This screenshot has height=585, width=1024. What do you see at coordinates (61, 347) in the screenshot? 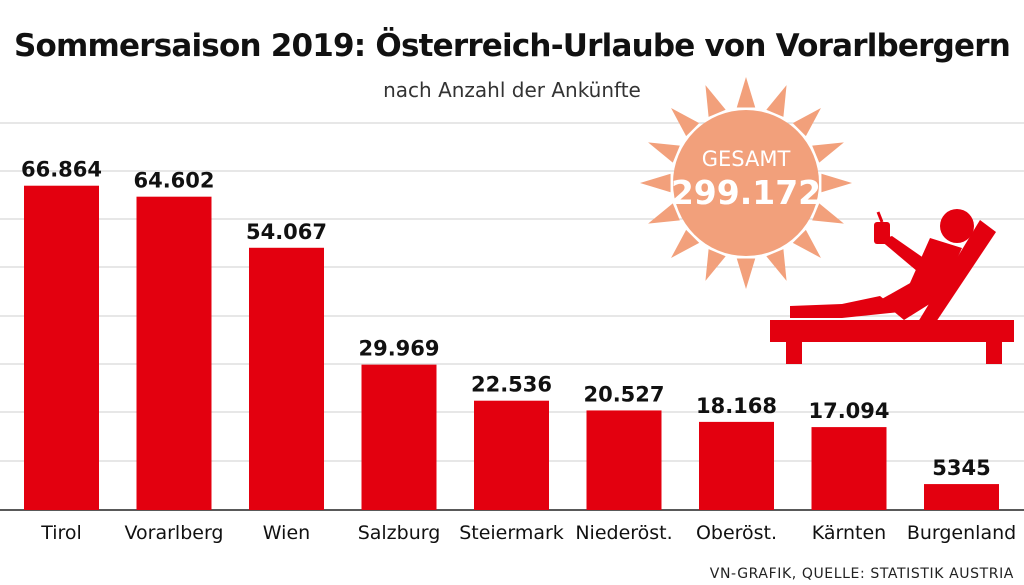
I see `bar-tirol` at bounding box center [61, 347].